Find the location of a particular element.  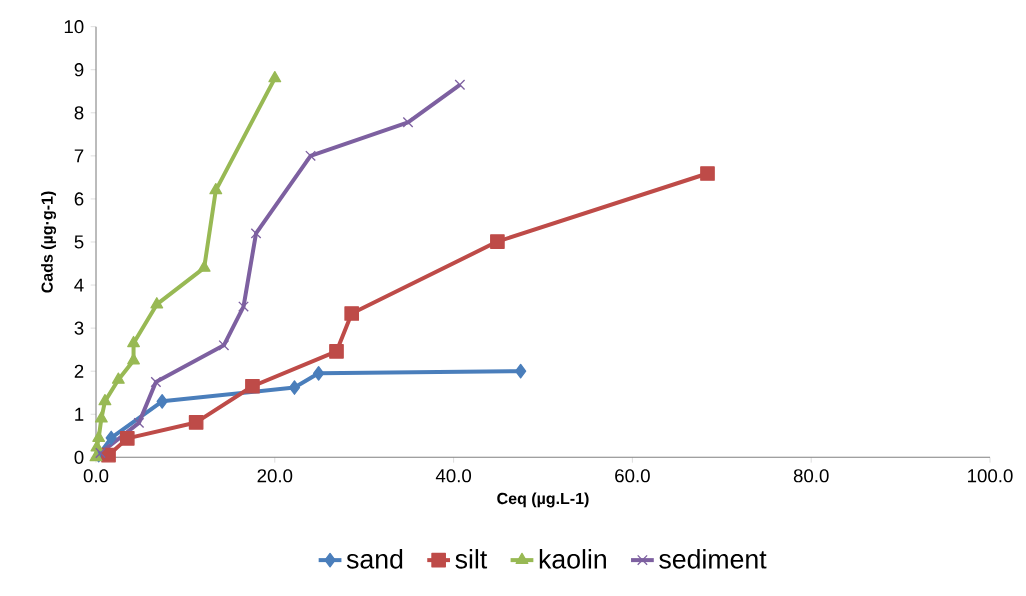

y-tick-label: 6 is located at coordinates (79, 199).